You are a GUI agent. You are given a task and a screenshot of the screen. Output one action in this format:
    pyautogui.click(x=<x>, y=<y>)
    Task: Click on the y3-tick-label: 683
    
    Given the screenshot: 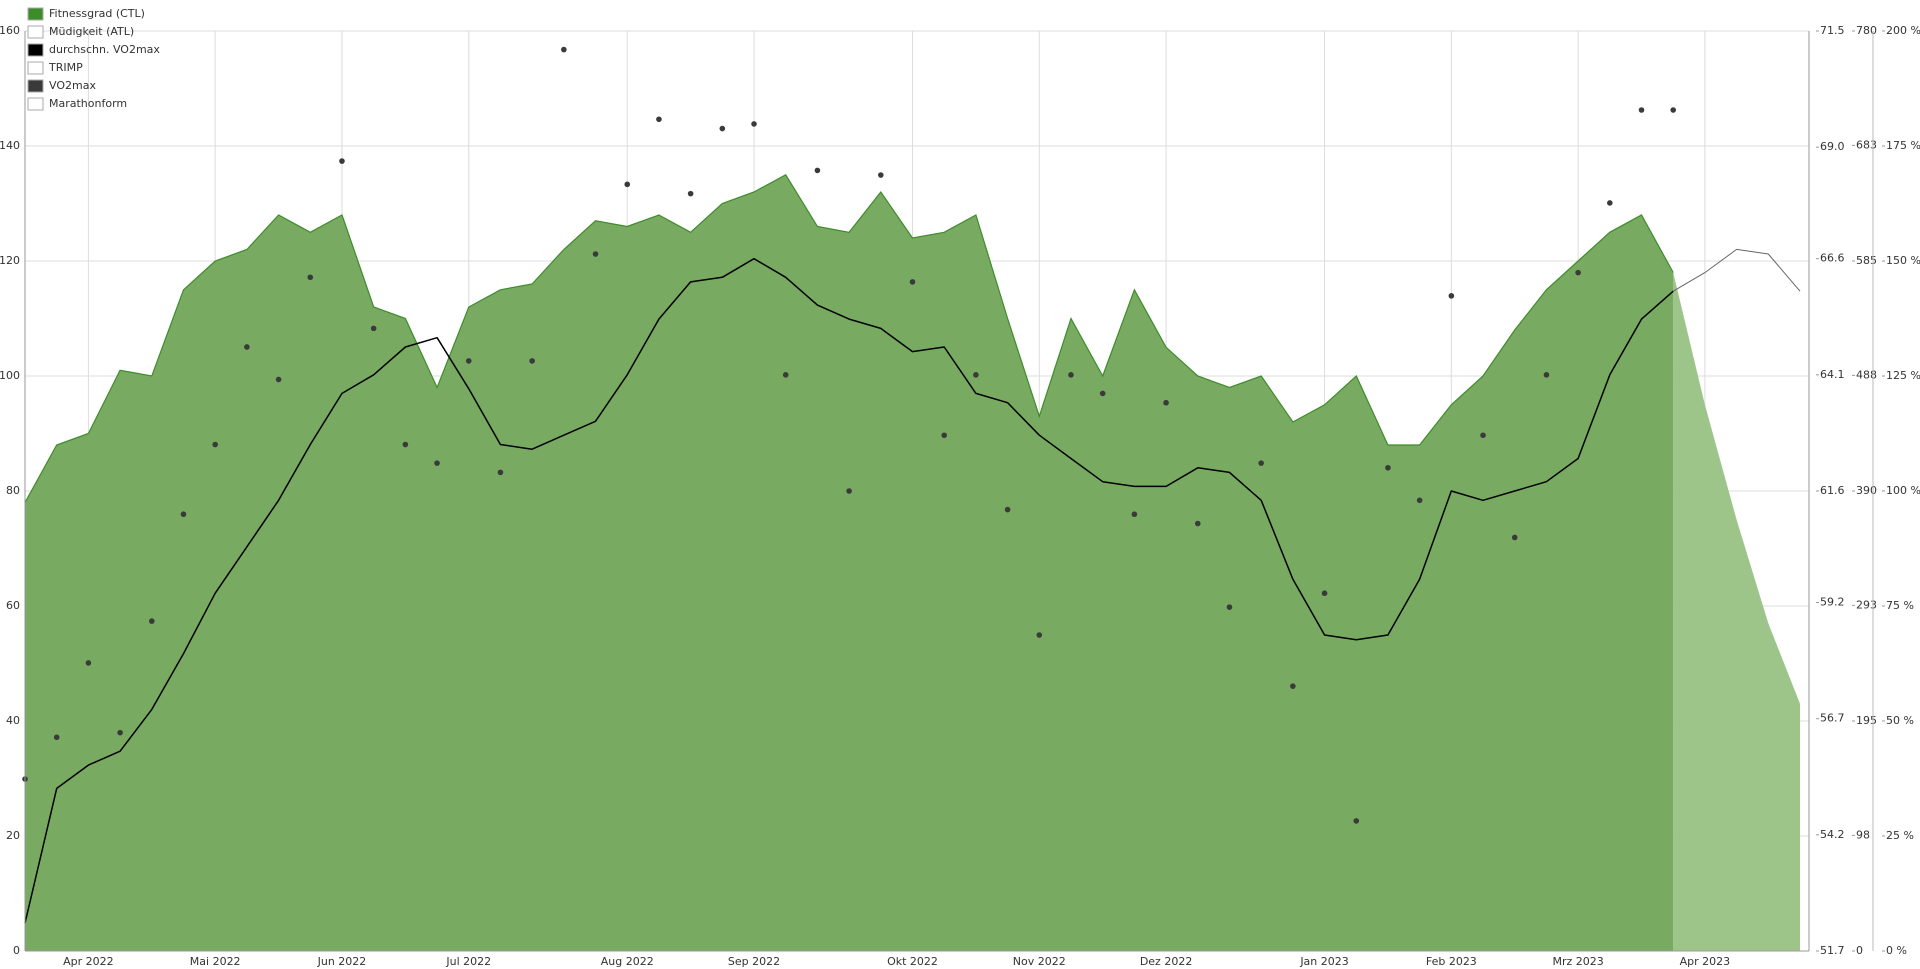 What is the action you would take?
    pyautogui.click(x=1866, y=144)
    